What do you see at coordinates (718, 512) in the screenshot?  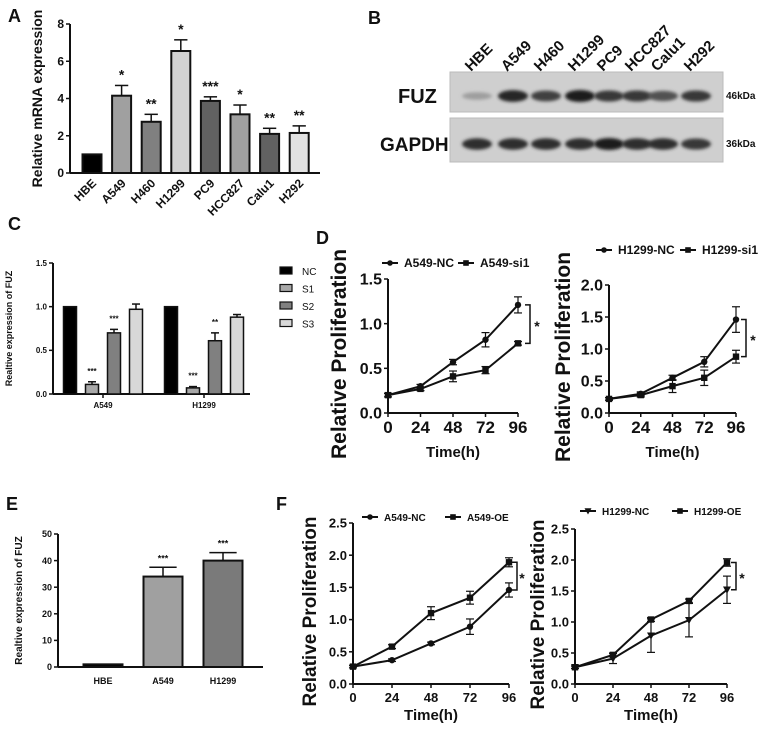 I see `legend-label: H1299-OE` at bounding box center [718, 512].